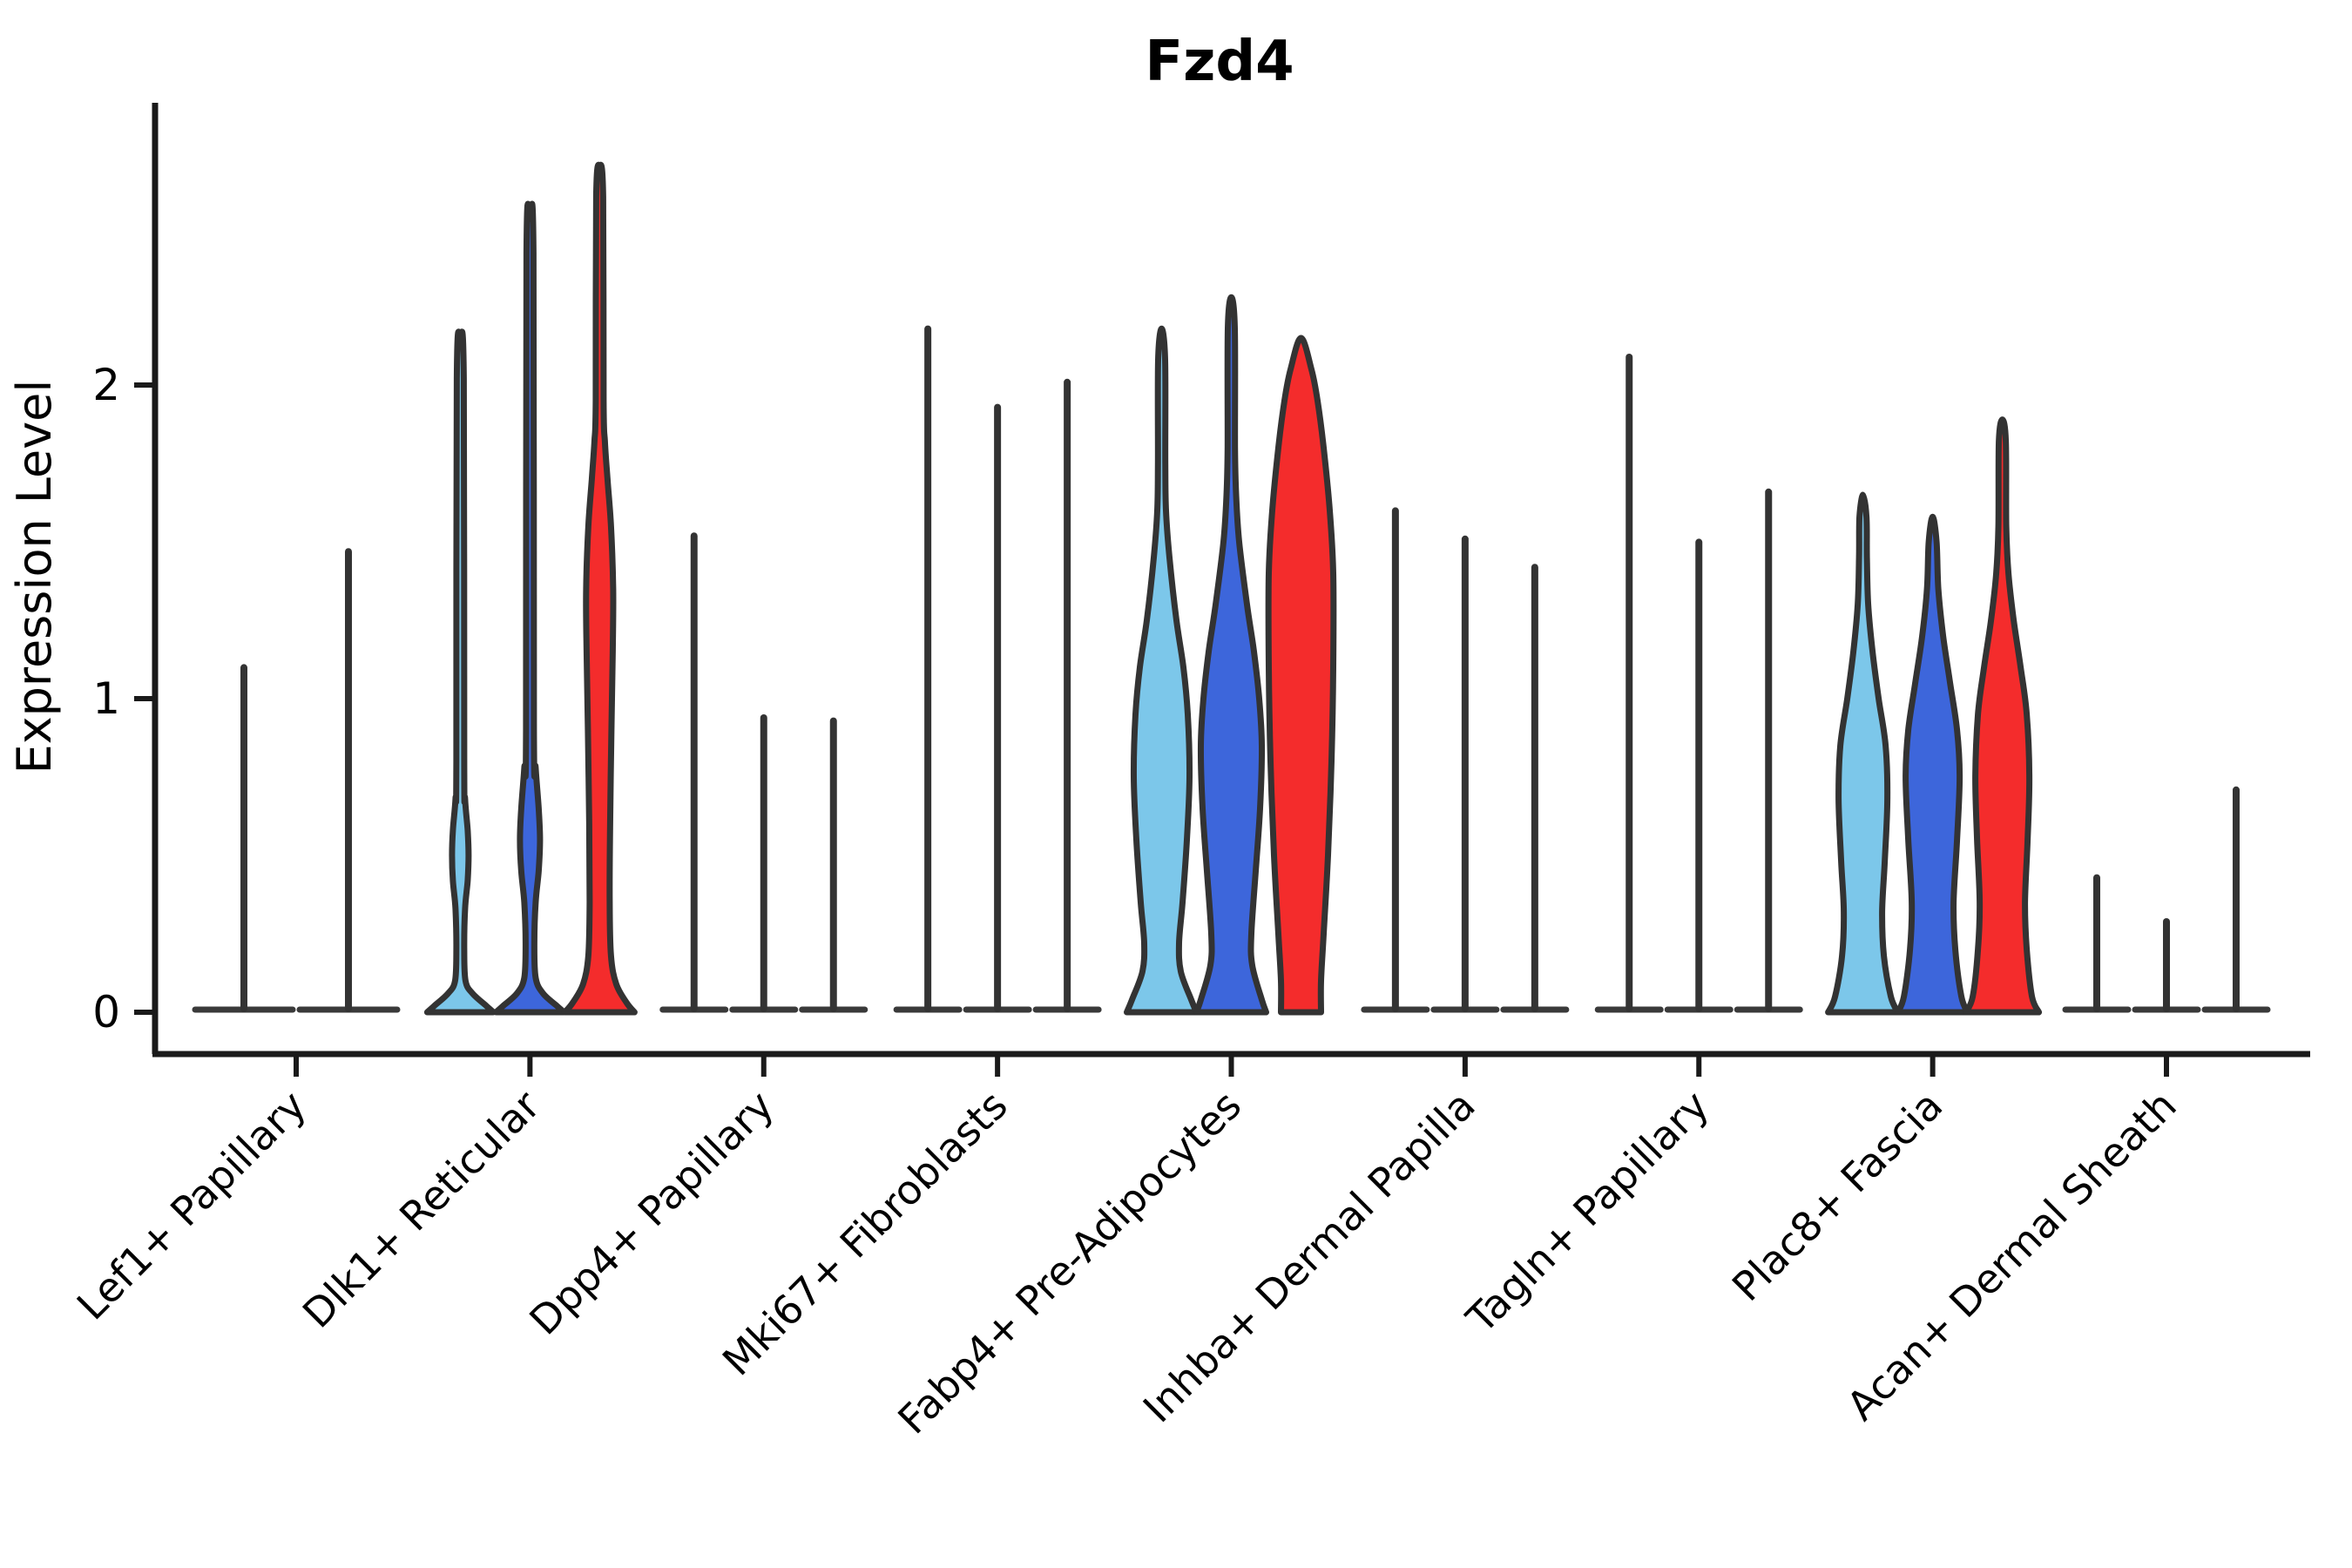 This screenshot has width=2352, height=1568. What do you see at coordinates (191, 1205) in the screenshot?
I see `x-tick-label: Lef1+ Papillary` at bounding box center [191, 1205].